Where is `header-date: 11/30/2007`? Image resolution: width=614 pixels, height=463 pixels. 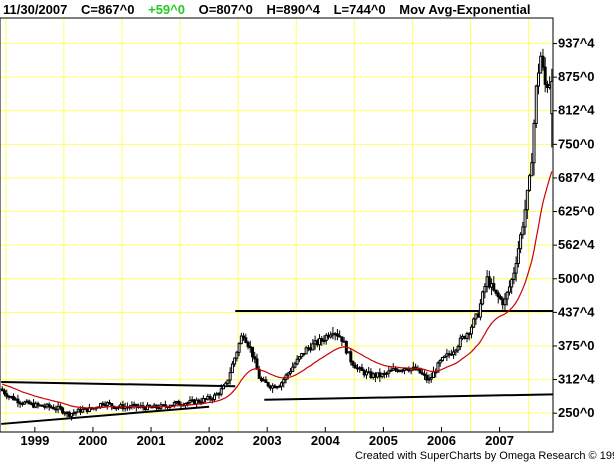 header-date: 11/30/2007 is located at coordinates (35, 9).